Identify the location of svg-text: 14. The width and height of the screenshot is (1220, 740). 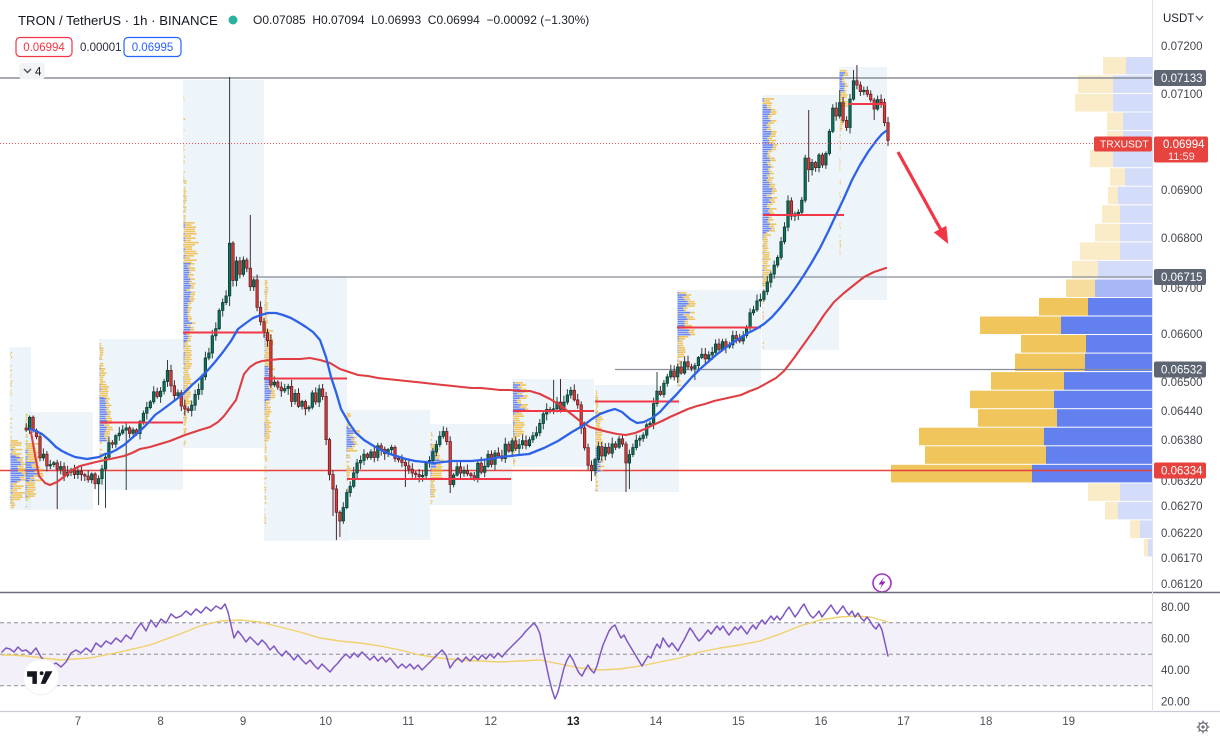
(655, 722).